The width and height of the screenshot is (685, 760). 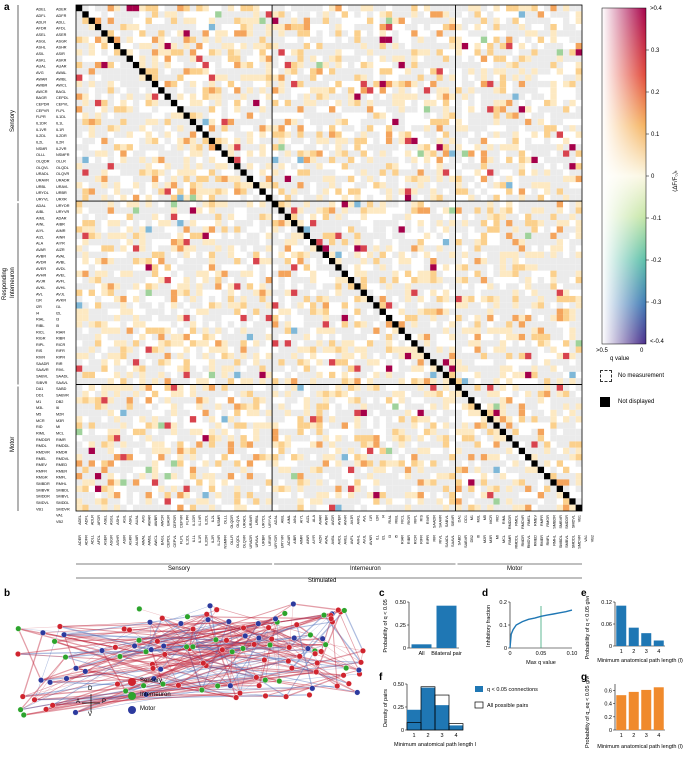 What do you see at coordinates (40, 54) in the screenshot?
I see `row-label-left: ASIL` at bounding box center [40, 54].